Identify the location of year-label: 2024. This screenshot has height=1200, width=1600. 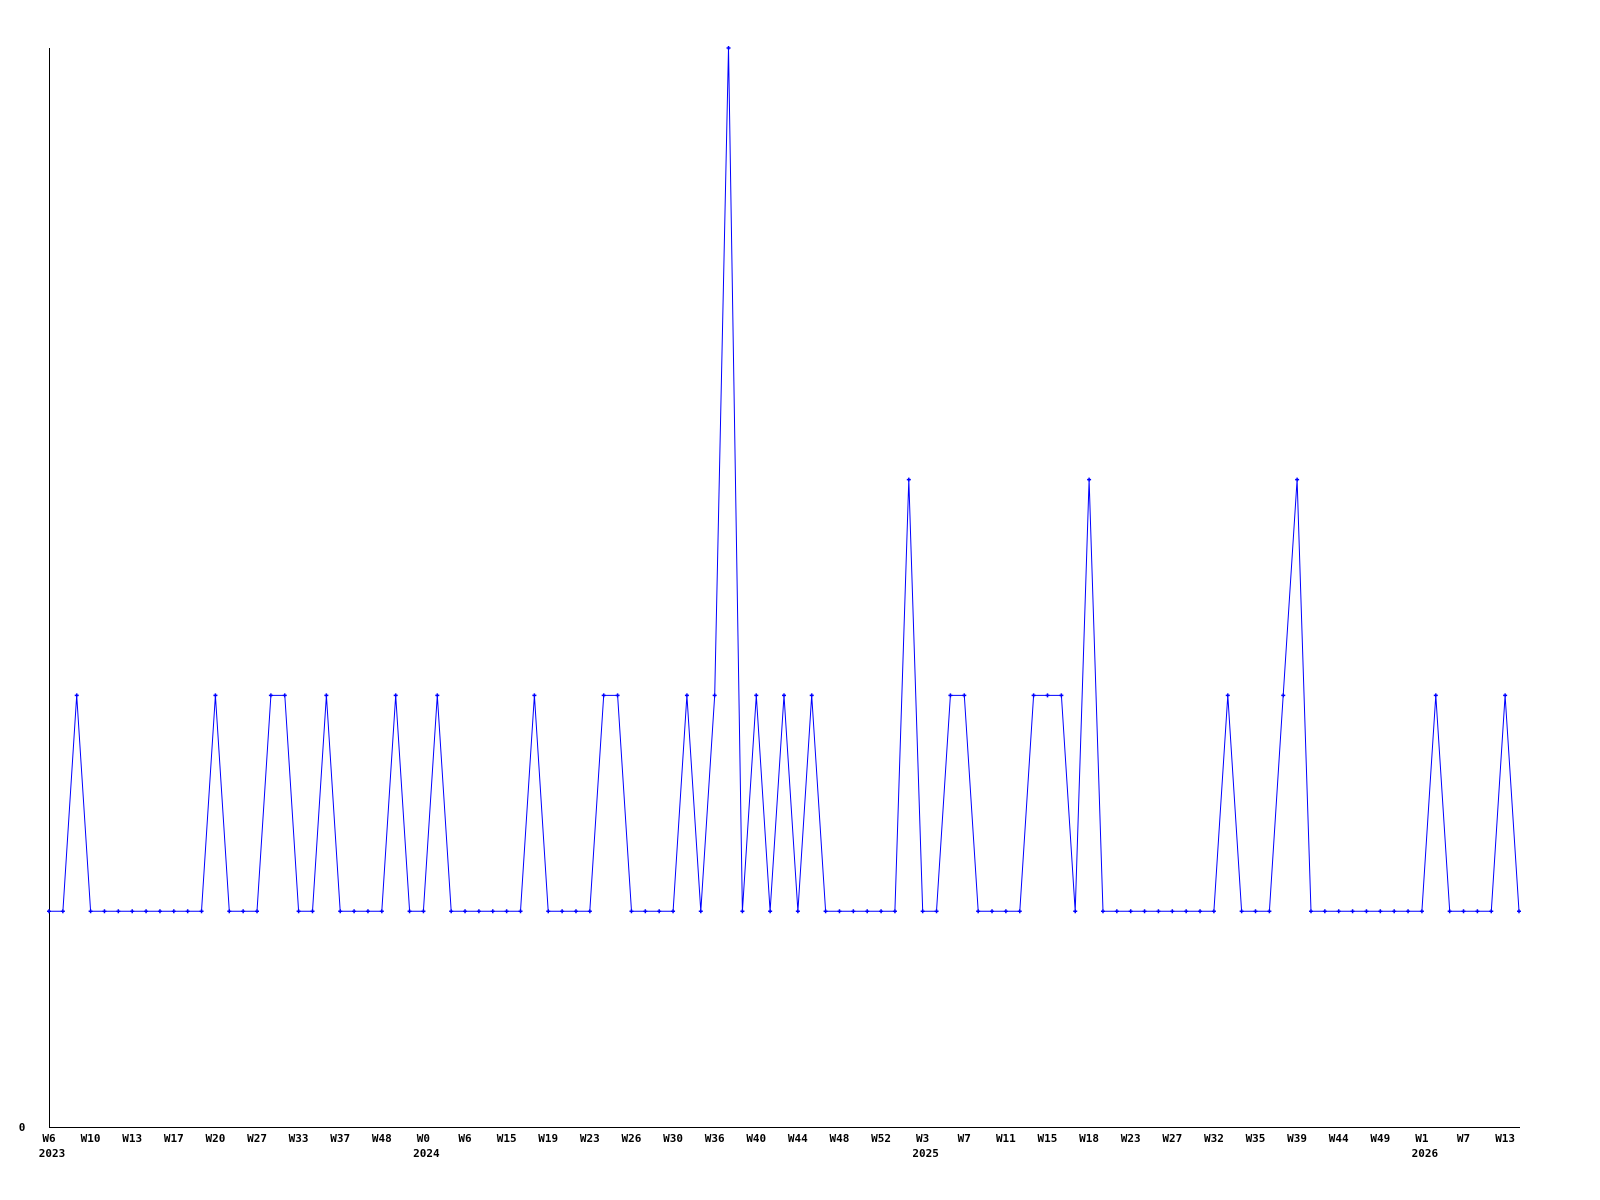
(426, 1153).